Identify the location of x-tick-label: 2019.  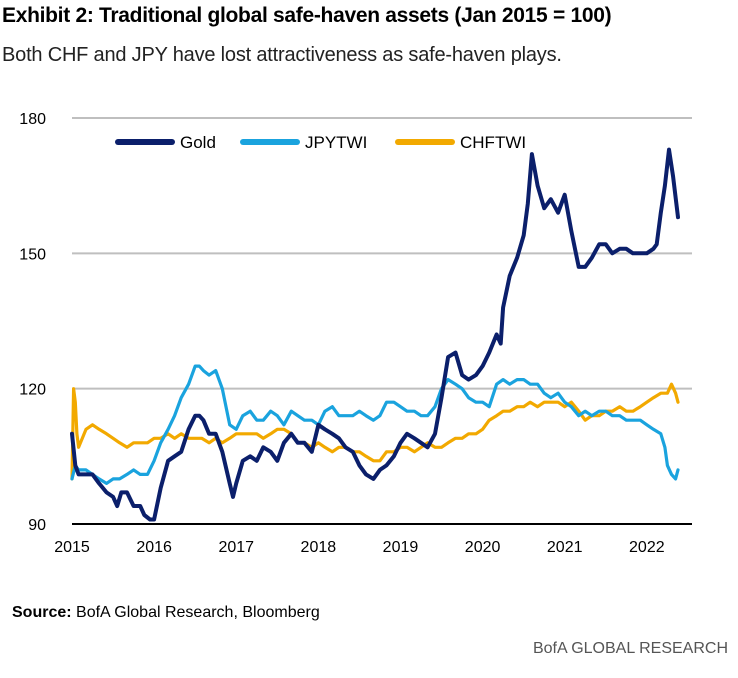
(401, 547).